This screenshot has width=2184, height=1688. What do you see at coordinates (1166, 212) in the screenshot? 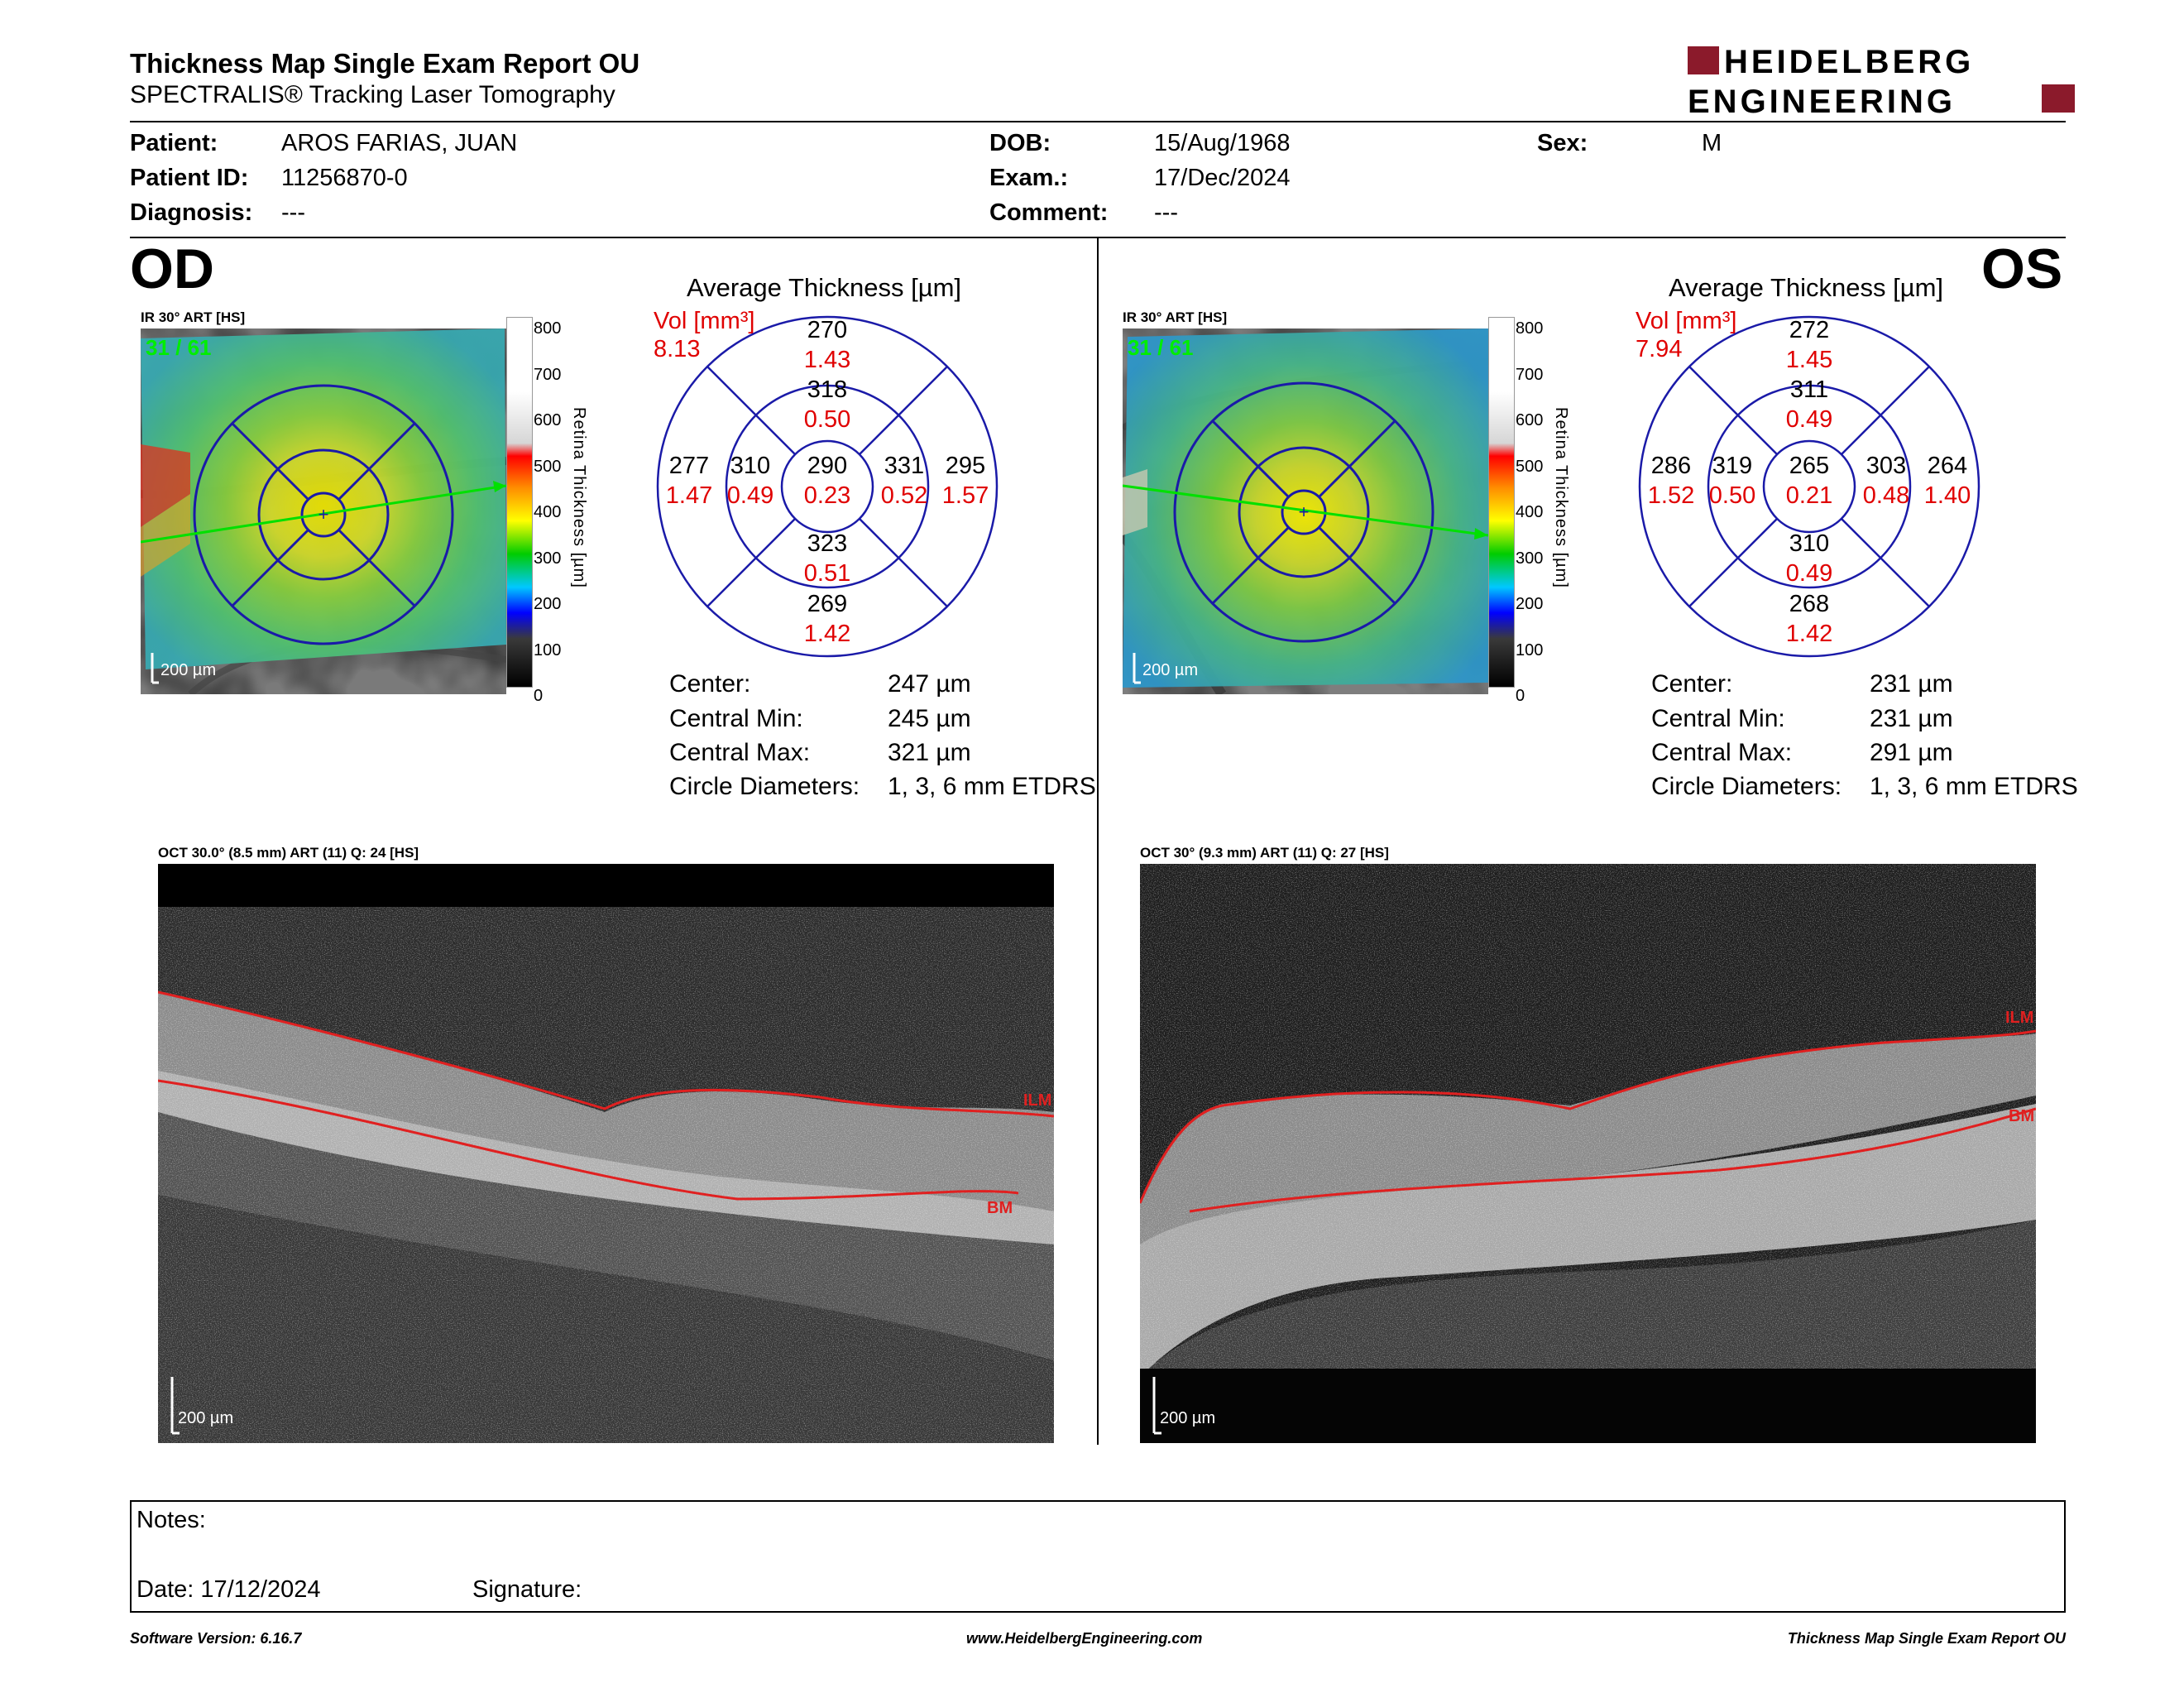
I see `comment-value: ---` at bounding box center [1166, 212].